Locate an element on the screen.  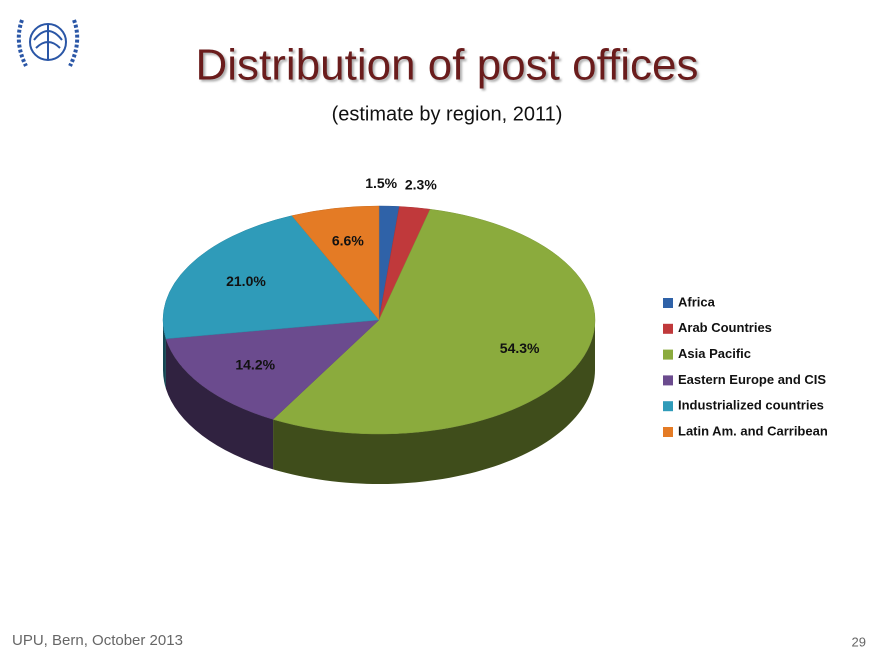
legend-label: Asia Pacific is located at coordinates (714, 353).